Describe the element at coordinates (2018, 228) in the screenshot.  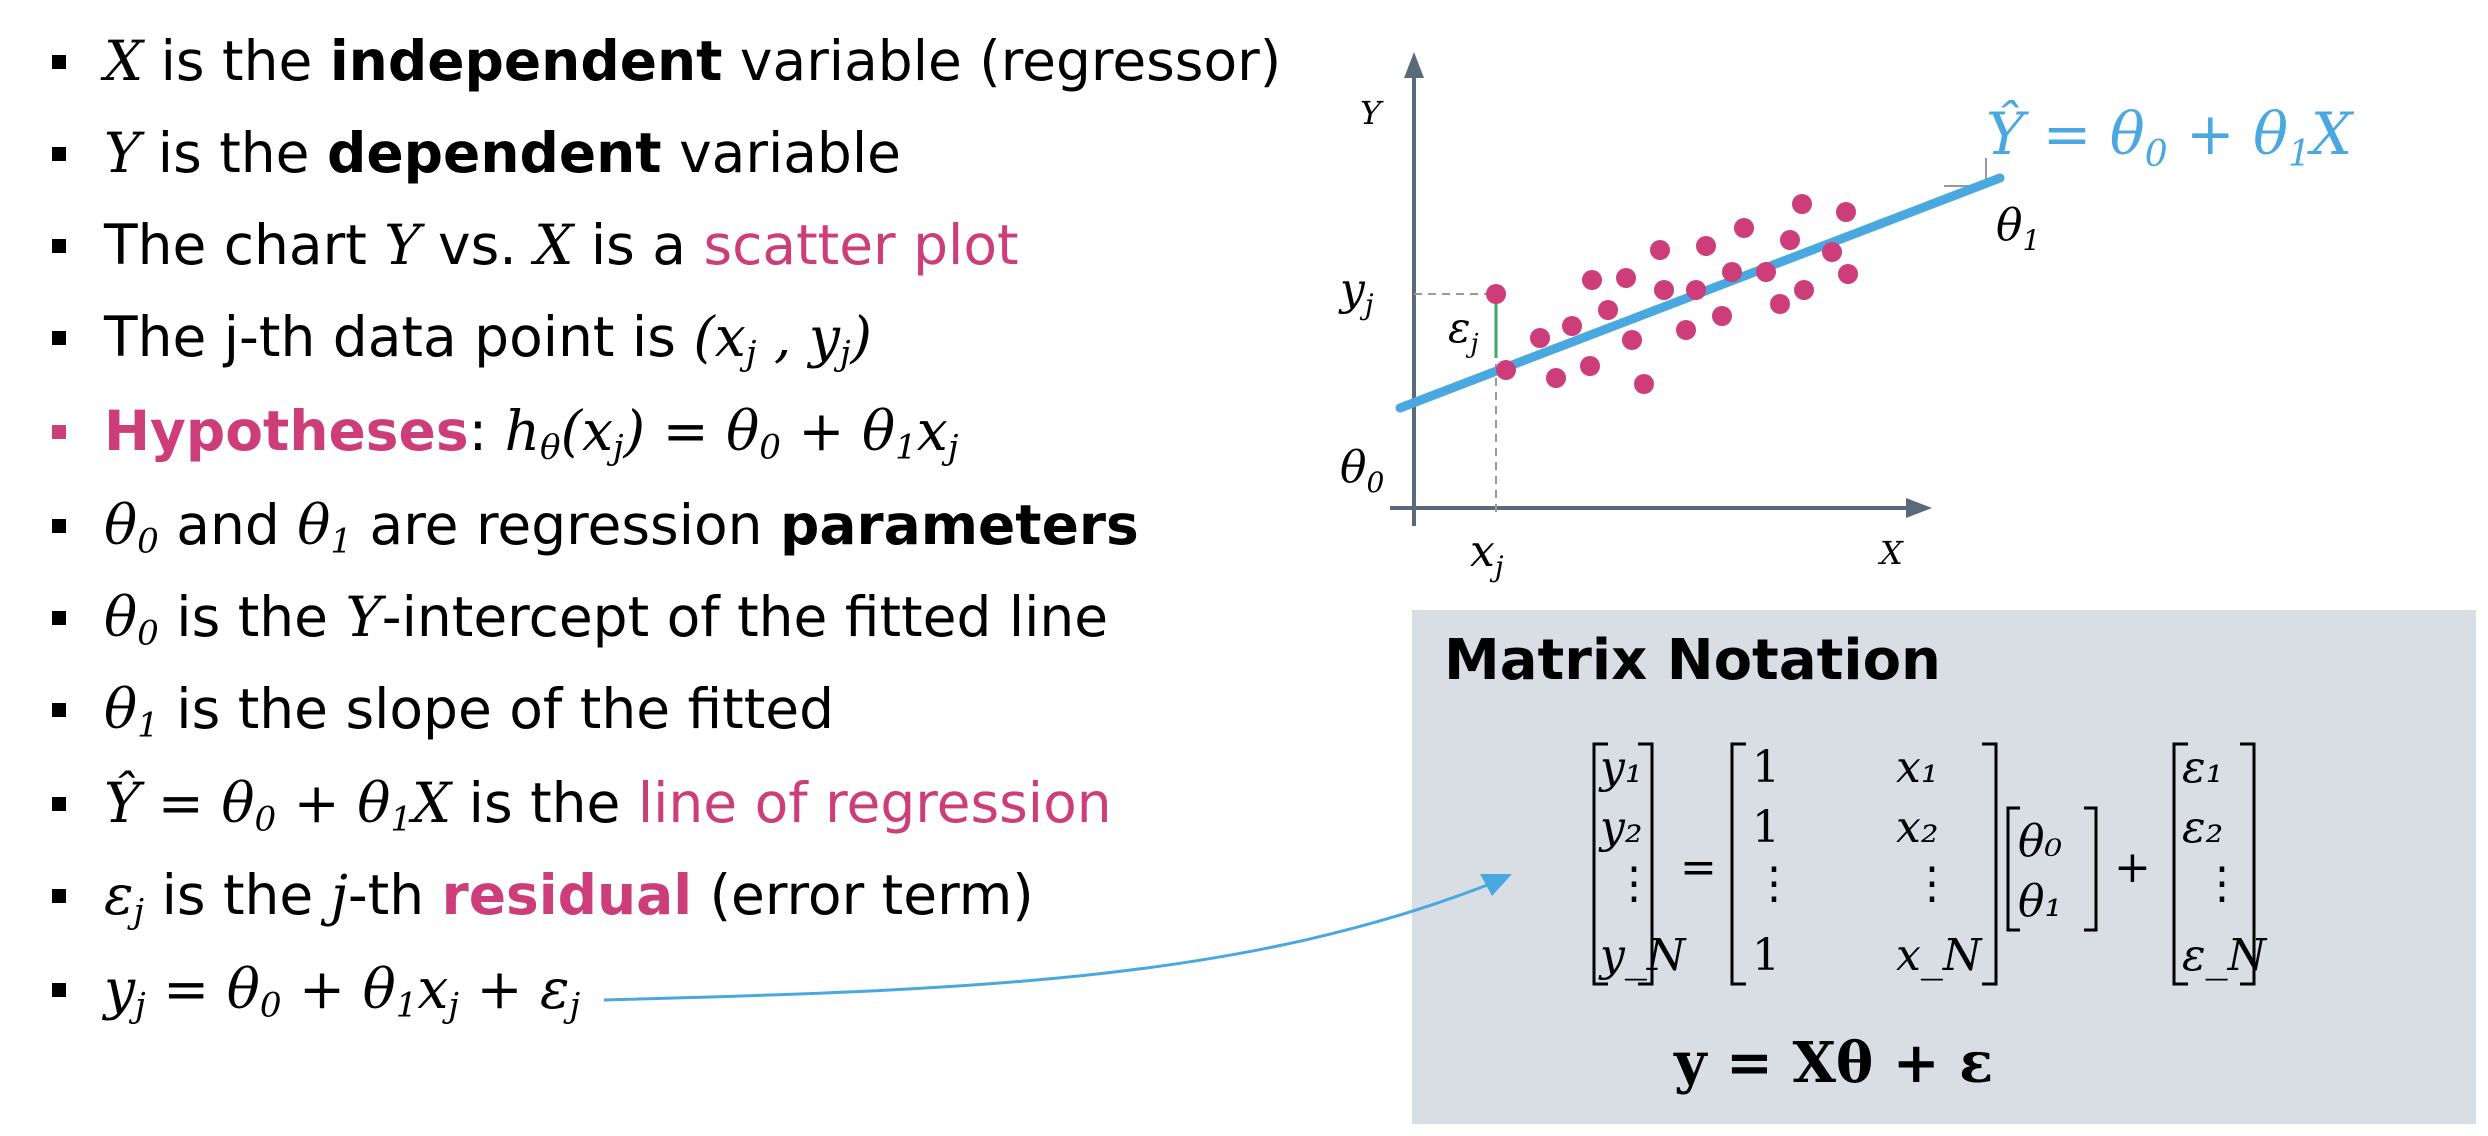
I see `theta1-label: θ1` at that location.